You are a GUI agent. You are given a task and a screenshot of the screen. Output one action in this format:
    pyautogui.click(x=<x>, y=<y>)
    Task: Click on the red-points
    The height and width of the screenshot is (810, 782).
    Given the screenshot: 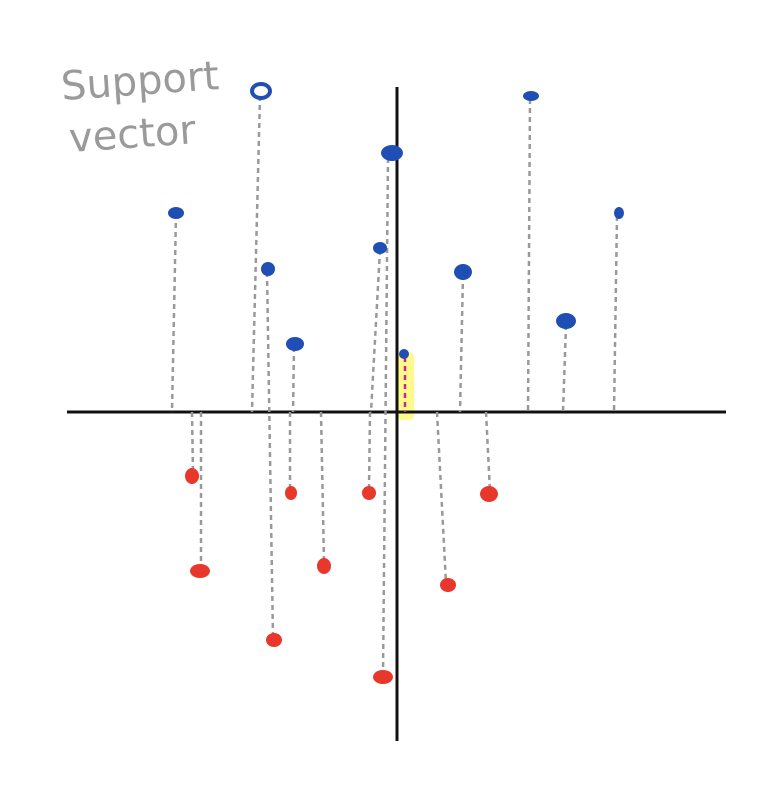 What is the action you would take?
    pyautogui.click(x=341, y=576)
    